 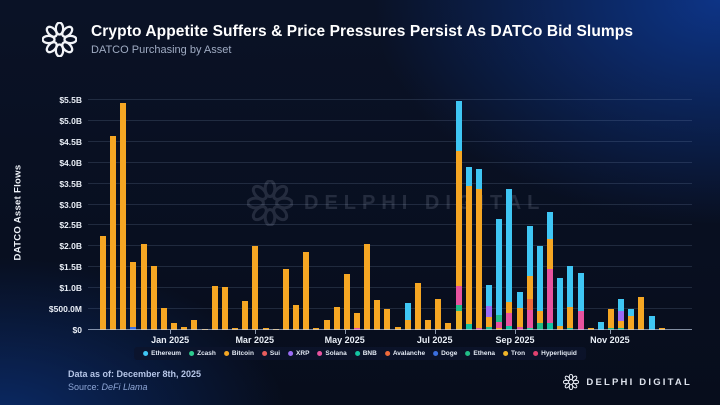 I want to click on legend-item-ethereum: Ethereum, so click(x=162, y=353).